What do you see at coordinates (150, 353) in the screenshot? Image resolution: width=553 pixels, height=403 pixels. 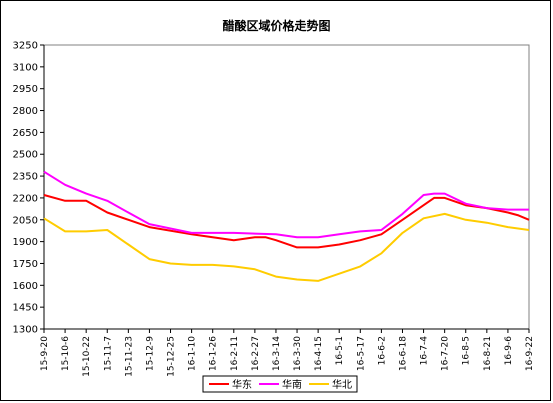 I see `x-tick-label: 15-12-9` at bounding box center [150, 353].